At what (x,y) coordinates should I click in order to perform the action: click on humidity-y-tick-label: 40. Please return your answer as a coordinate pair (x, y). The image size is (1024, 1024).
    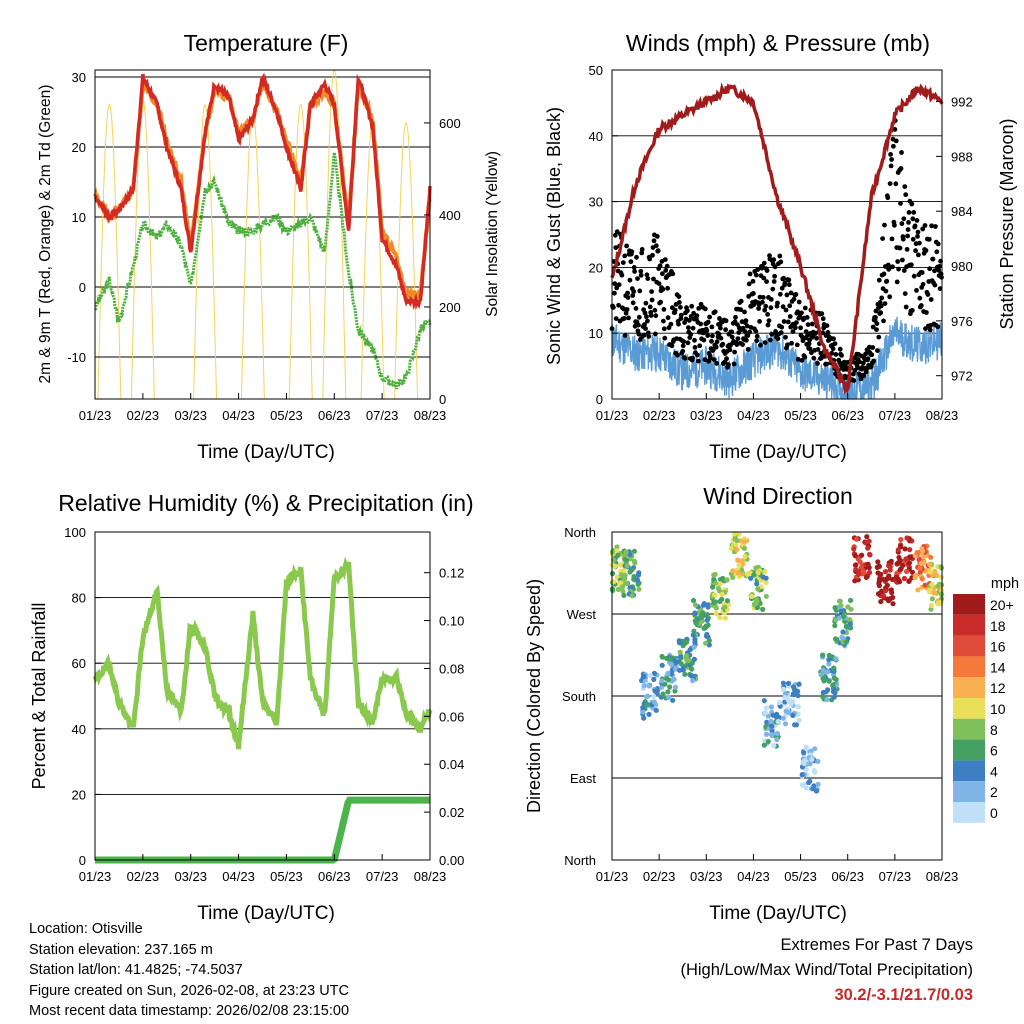
    Looking at the image, I should click on (79, 729).